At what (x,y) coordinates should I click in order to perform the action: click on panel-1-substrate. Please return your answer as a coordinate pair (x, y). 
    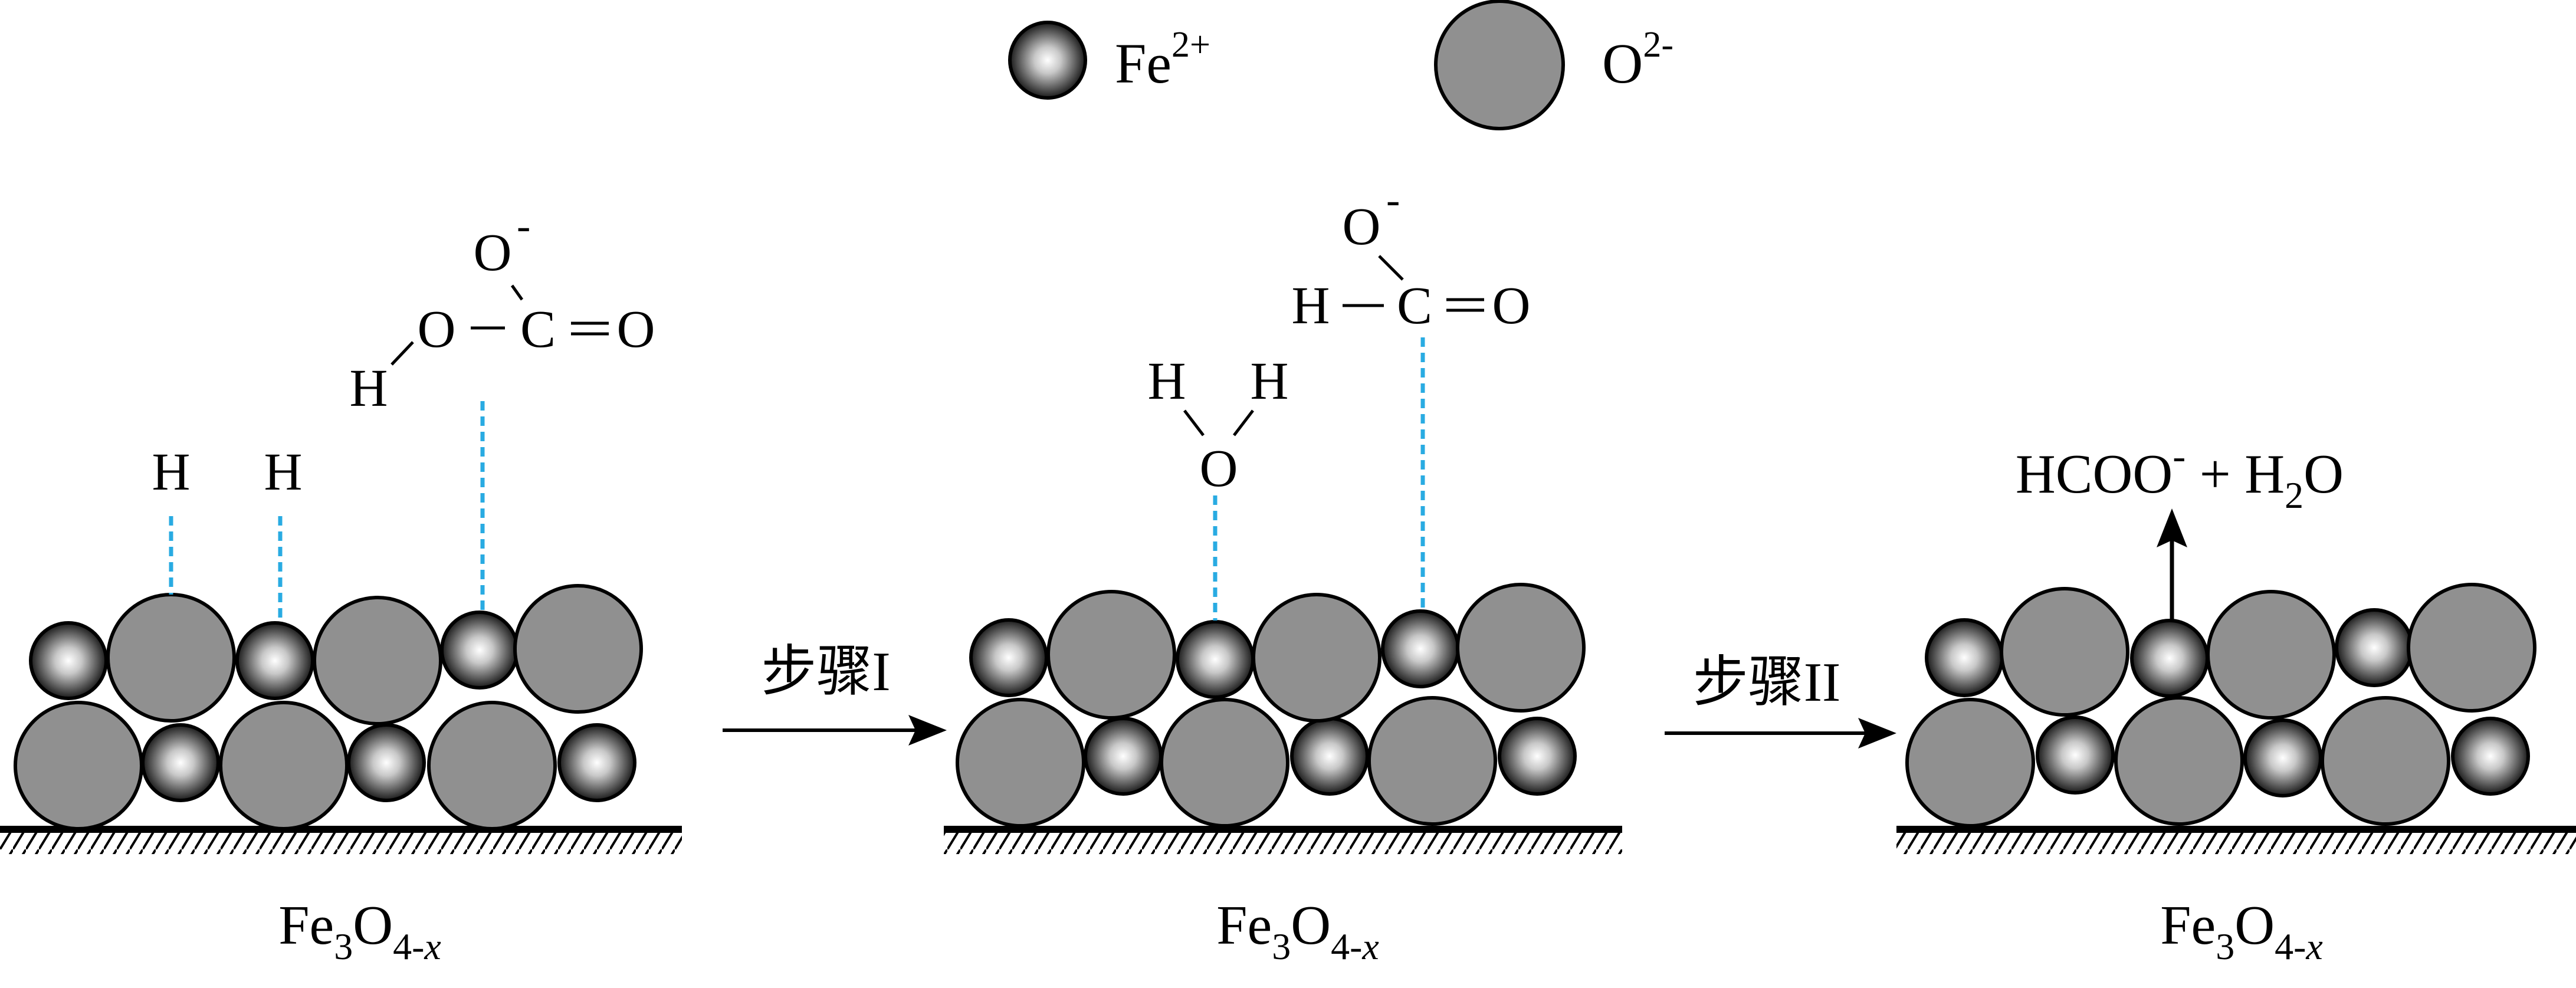
    Looking at the image, I should click on (341, 840).